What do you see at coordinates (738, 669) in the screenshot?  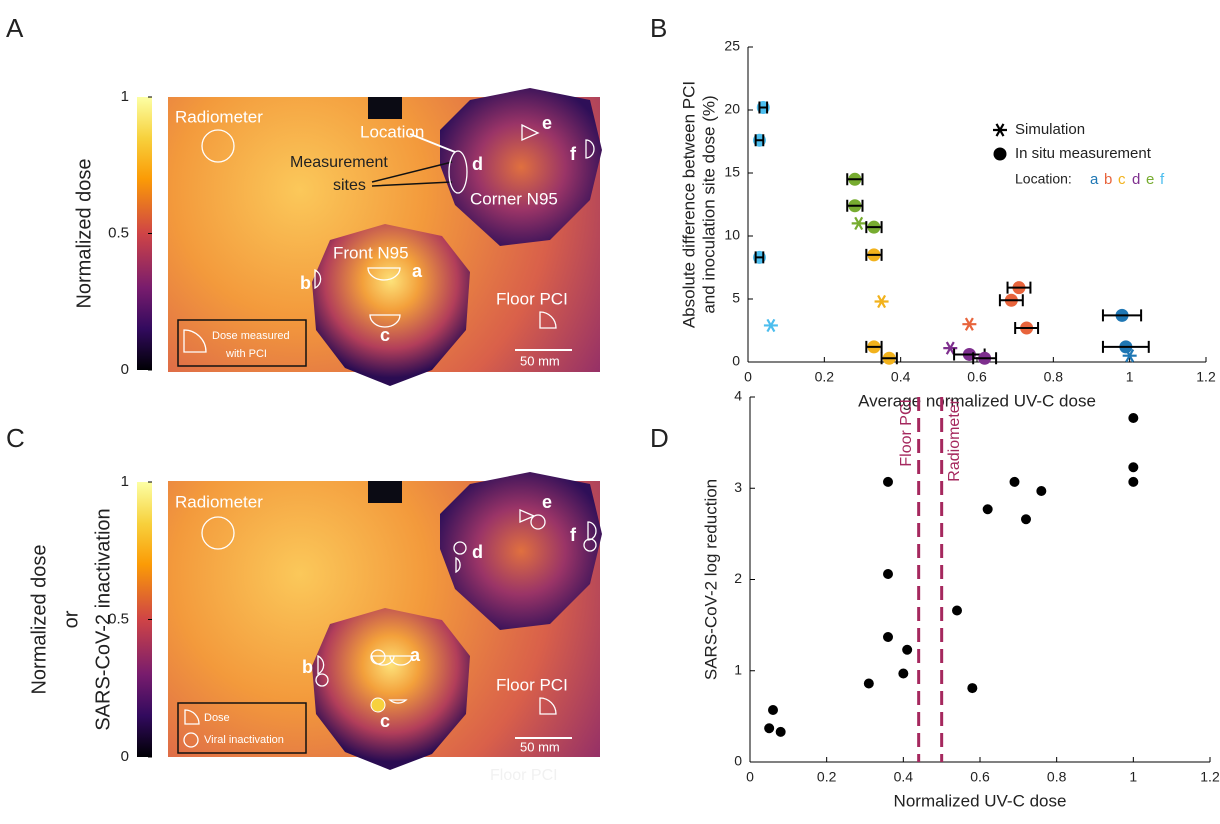 I see `y-tick-label: 1` at bounding box center [738, 669].